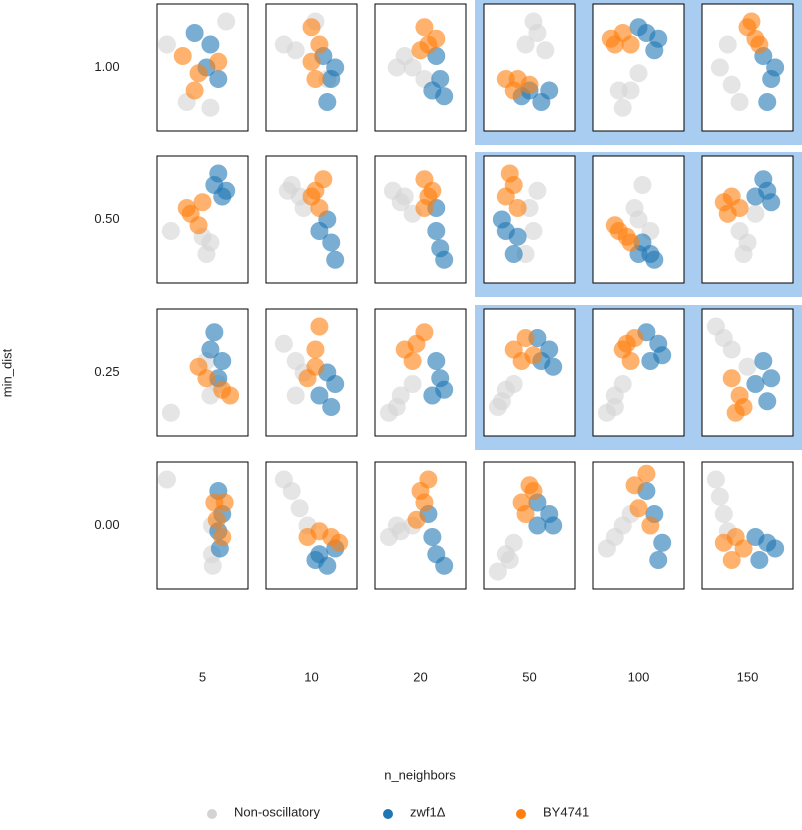 This screenshot has width=802, height=830. I want to click on row-label: 0.50, so click(106, 218).